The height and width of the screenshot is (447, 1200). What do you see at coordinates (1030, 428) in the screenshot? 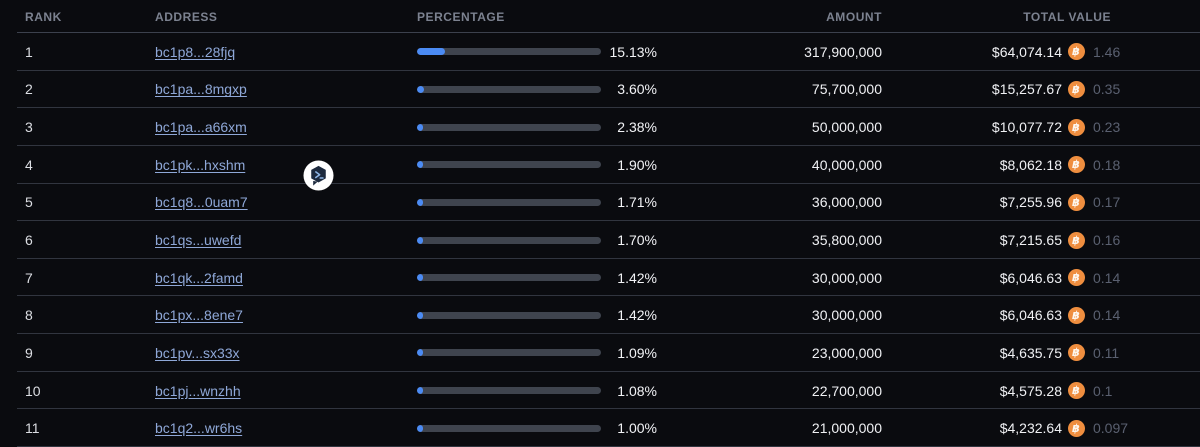
I see `usd-value: $4,232.64` at bounding box center [1030, 428].